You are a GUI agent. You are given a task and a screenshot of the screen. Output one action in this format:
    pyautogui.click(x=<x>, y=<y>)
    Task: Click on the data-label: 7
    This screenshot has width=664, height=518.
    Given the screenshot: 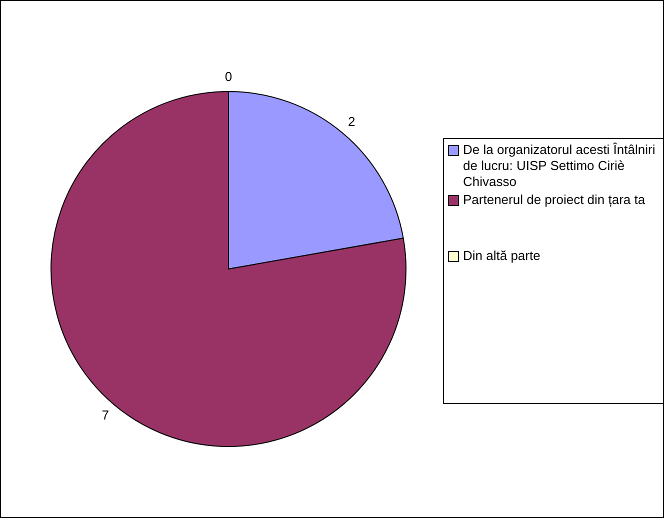 What is the action you would take?
    pyautogui.click(x=106, y=414)
    